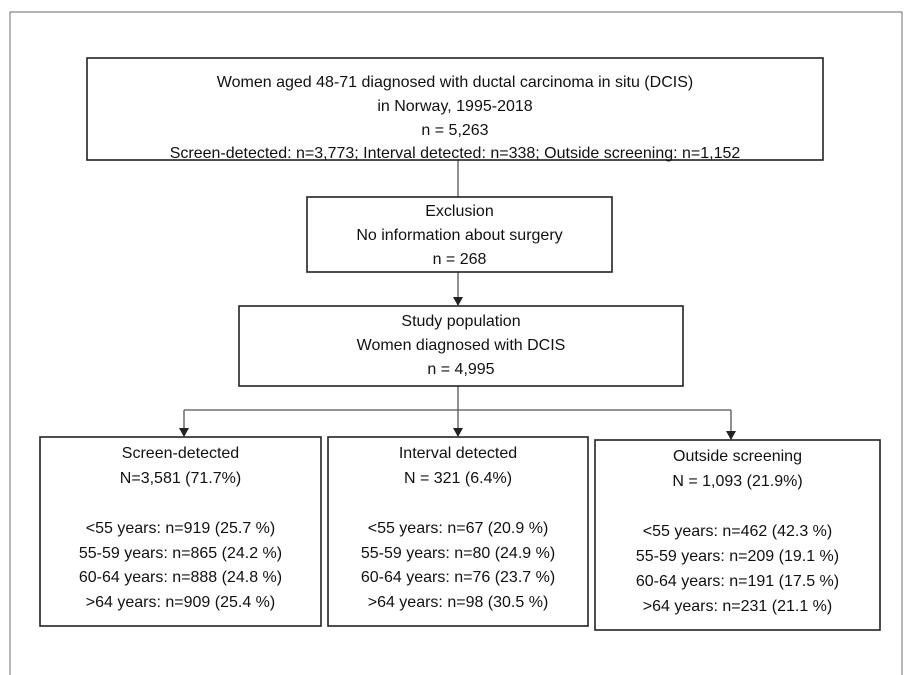 This screenshot has height=675, width=912. Describe the element at coordinates (180, 478) in the screenshot. I see `box-text: N=3,581 (71.7%)` at that location.